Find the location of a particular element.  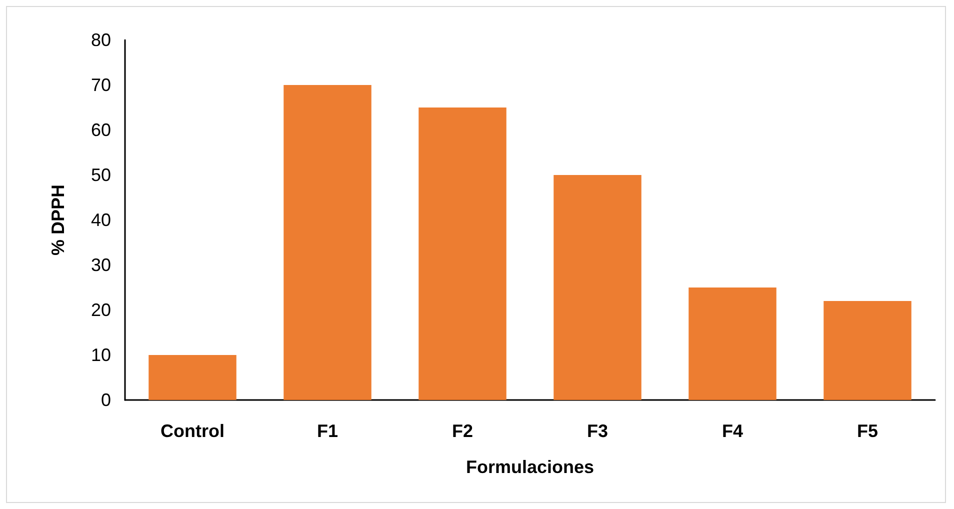

y-tick-label: 30 is located at coordinates (100, 265).